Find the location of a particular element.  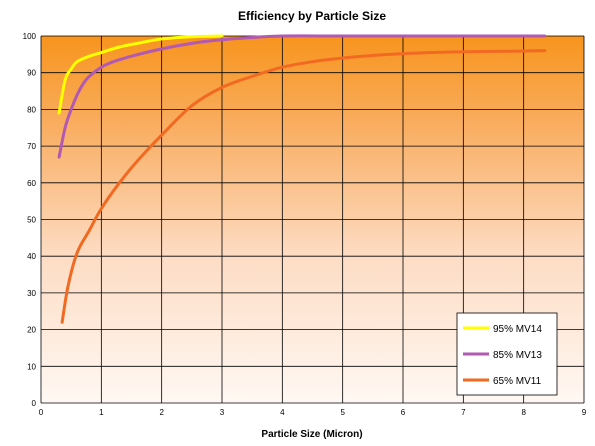

y-tick-label: 30 is located at coordinates (31, 293).